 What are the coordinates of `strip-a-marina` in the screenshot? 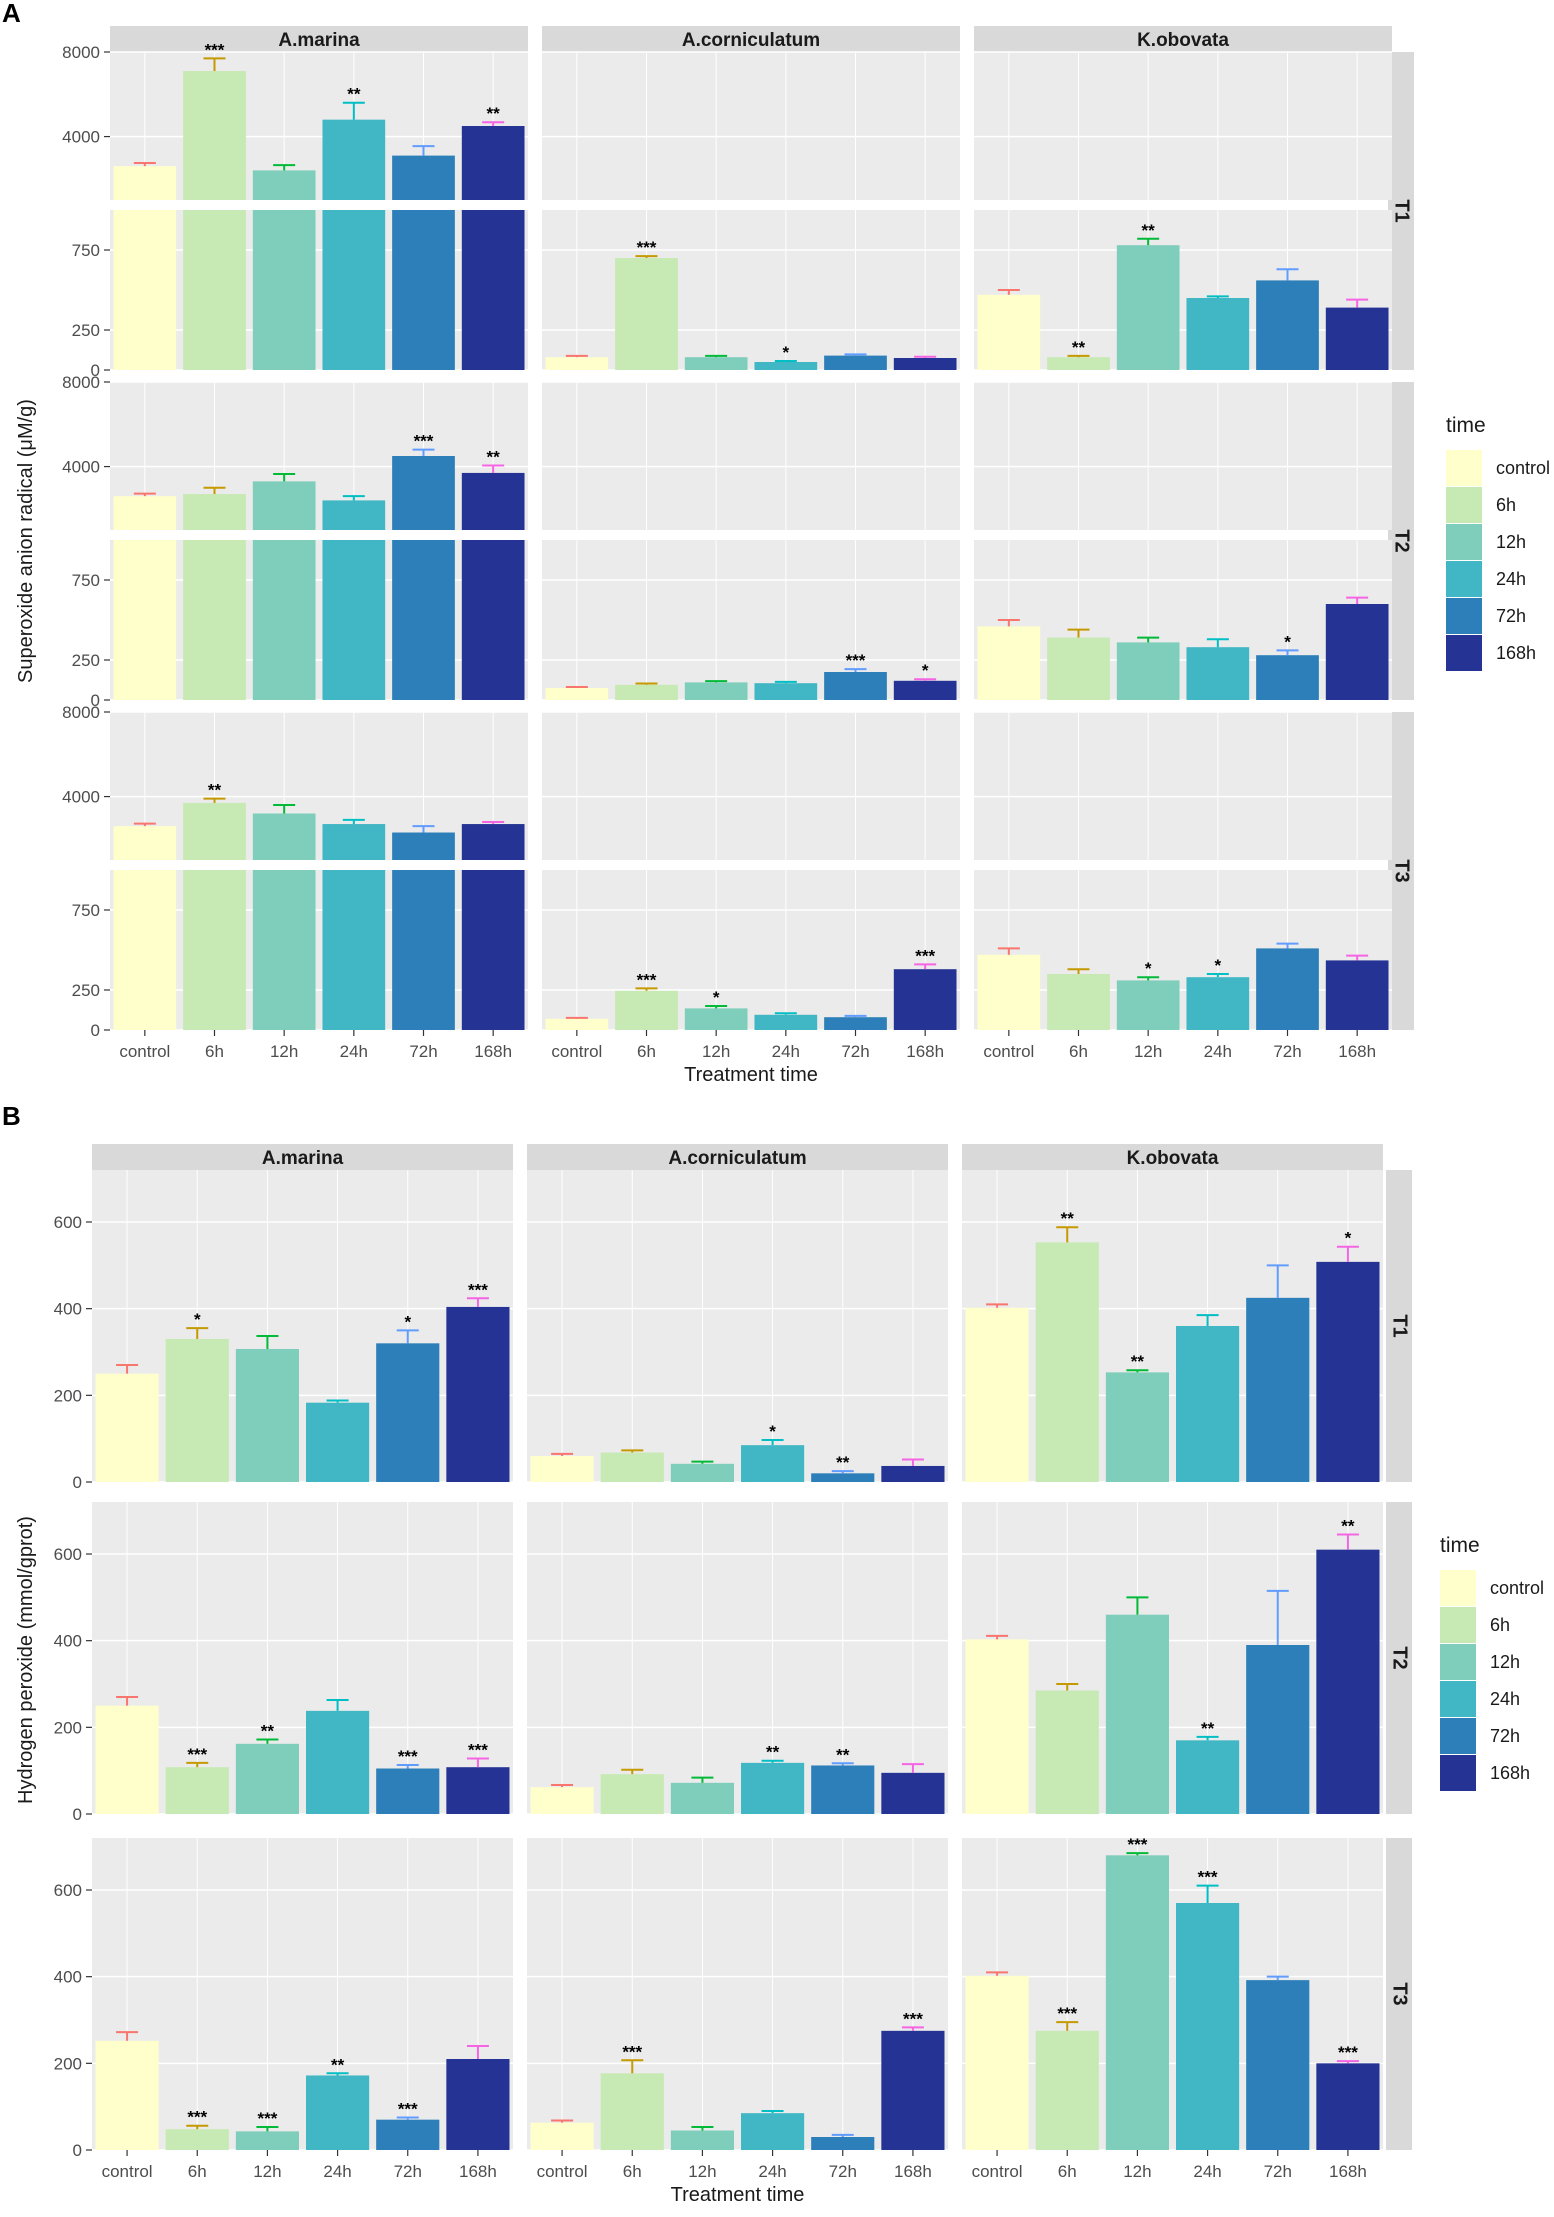 It's located at (302, 1157).